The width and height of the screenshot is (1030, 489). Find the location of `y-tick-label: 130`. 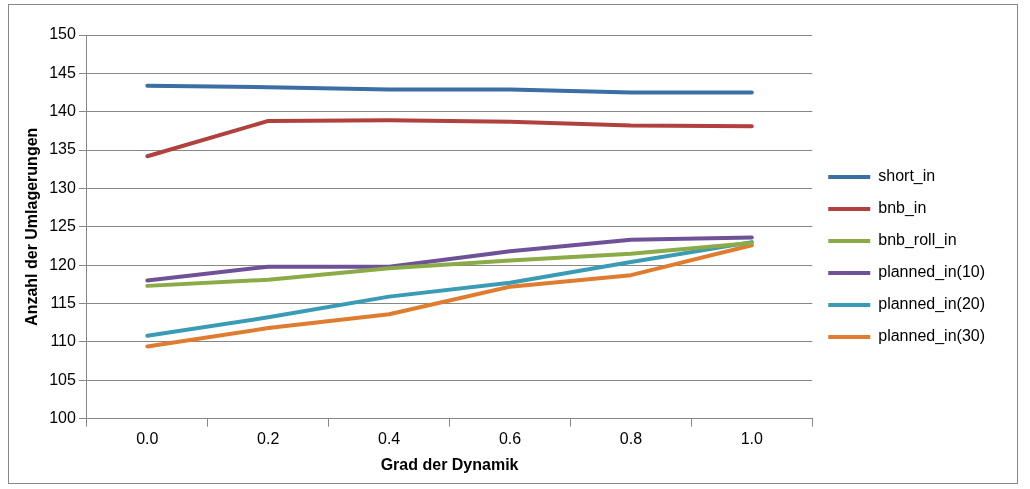

y-tick-label: 130 is located at coordinates (62, 187).